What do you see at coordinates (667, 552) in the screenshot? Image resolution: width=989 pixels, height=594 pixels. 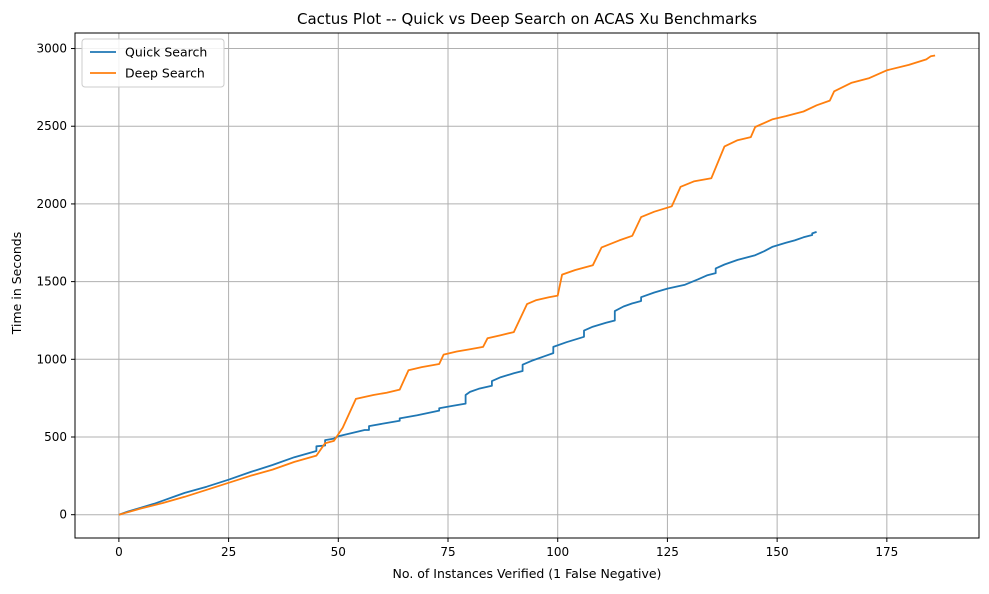 I see `x-tick-label: 125` at bounding box center [667, 552].